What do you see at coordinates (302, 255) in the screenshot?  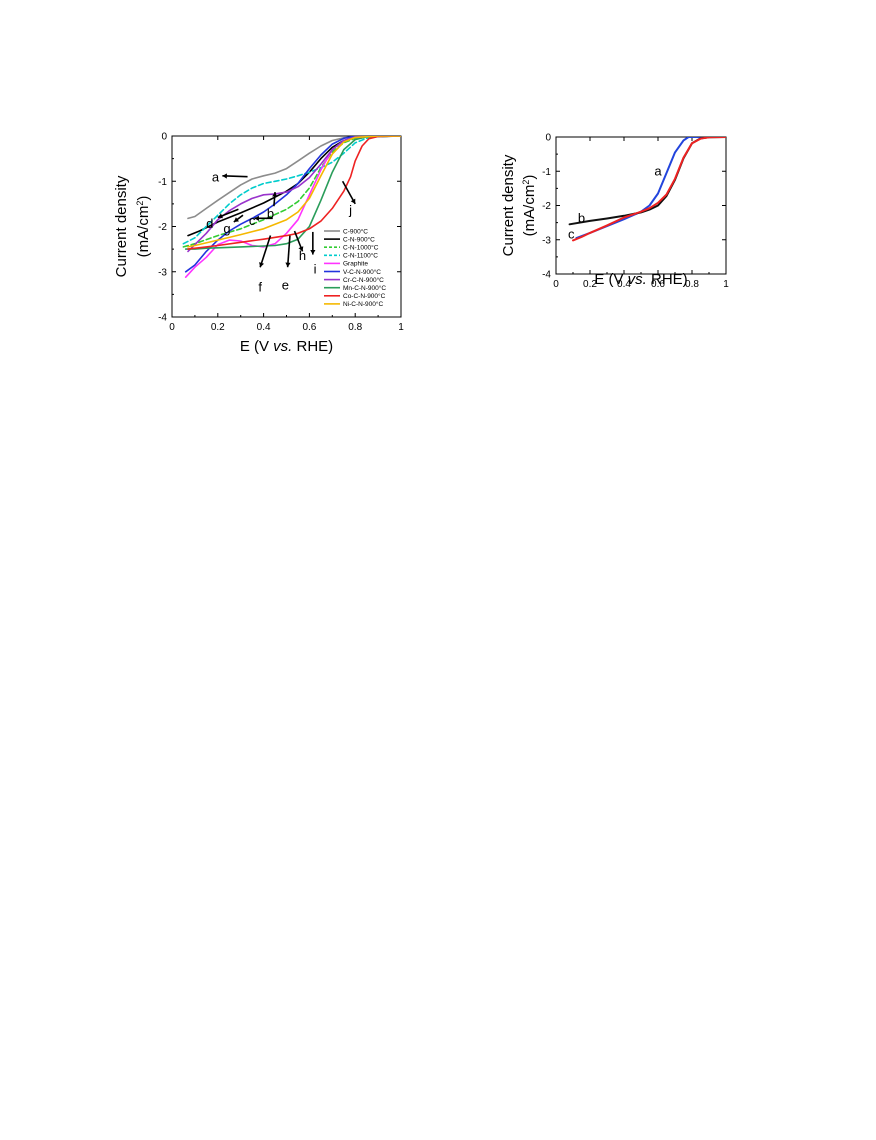 I see `annotation-label-h: h` at bounding box center [302, 255].